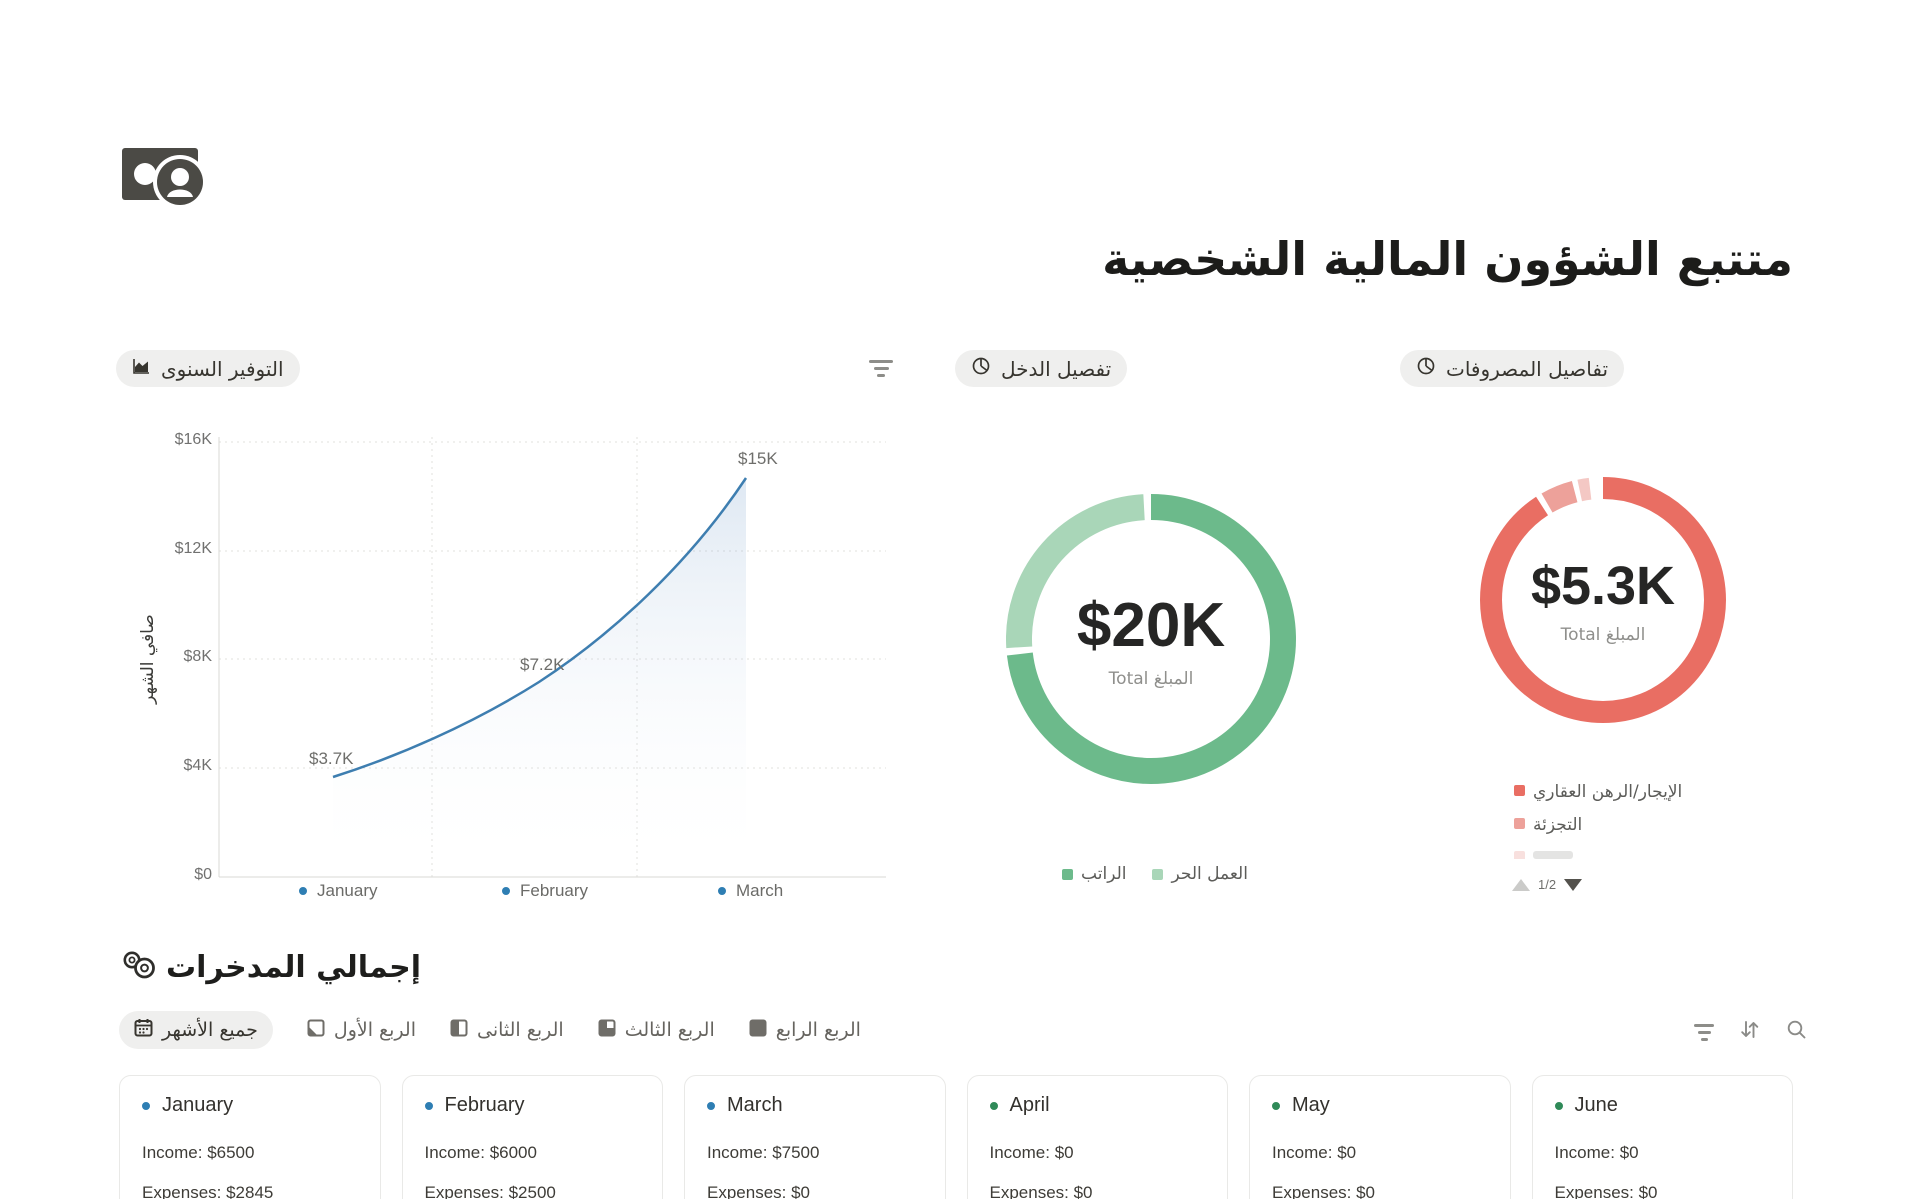  What do you see at coordinates (193, 439) in the screenshot?
I see `y-tick: $16K` at bounding box center [193, 439].